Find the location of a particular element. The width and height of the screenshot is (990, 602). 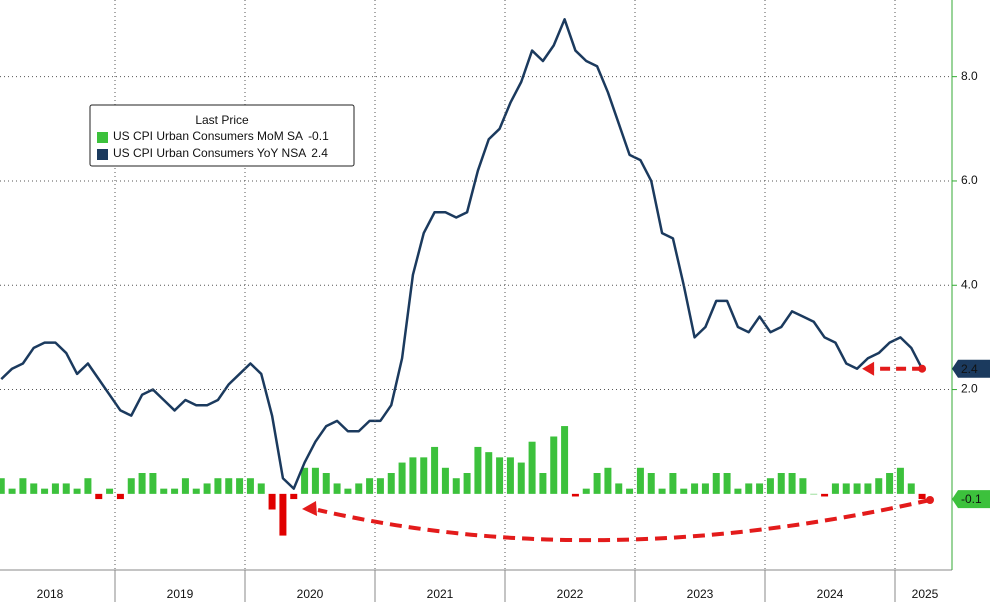

y-tick-label: 4.0 is located at coordinates (969, 284).